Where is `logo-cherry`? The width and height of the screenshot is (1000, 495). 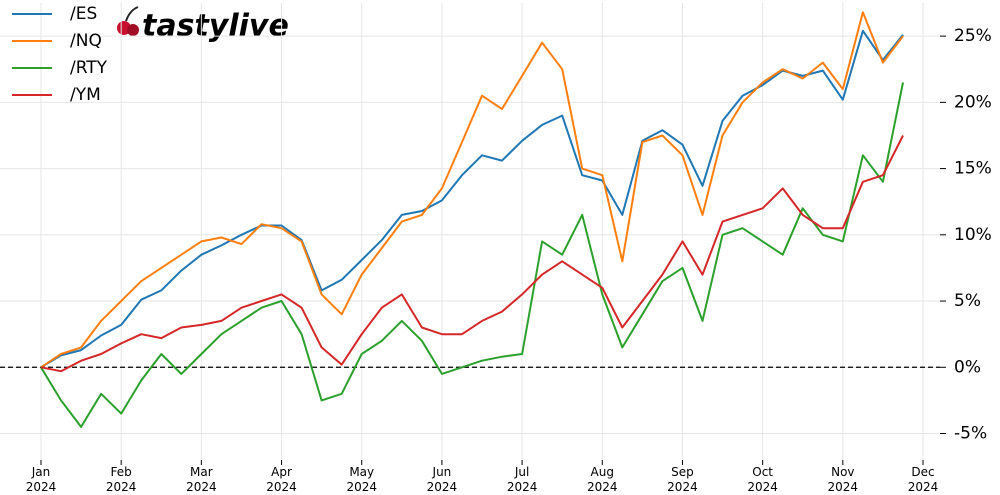 logo-cherry is located at coordinates (133, 30).